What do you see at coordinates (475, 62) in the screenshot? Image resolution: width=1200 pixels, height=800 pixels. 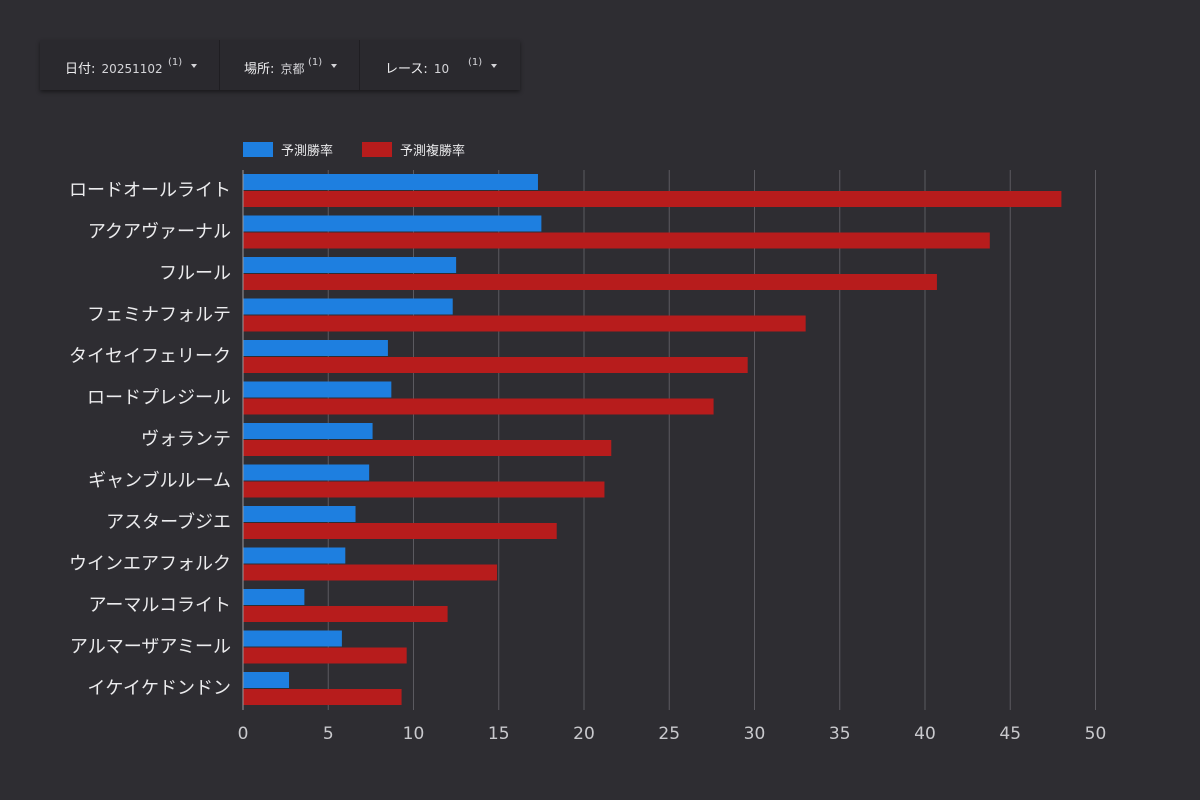 I see `race-filter-count: (1)` at bounding box center [475, 62].